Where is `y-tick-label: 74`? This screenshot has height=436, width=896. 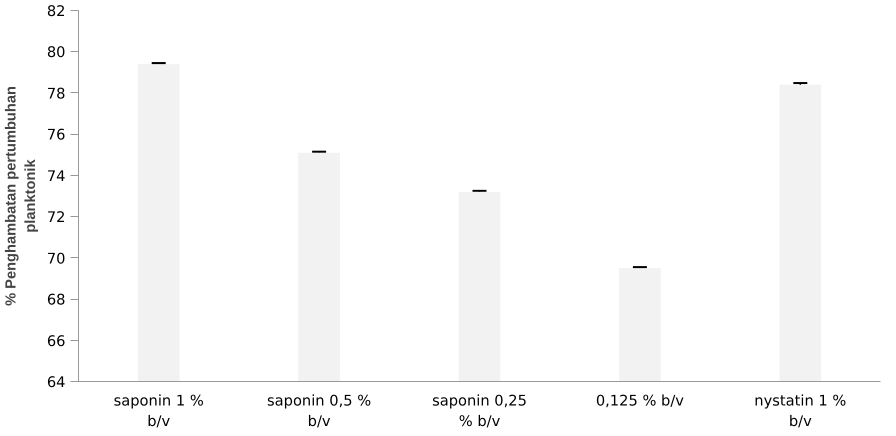 y-tick-label: 74 is located at coordinates (56, 176).